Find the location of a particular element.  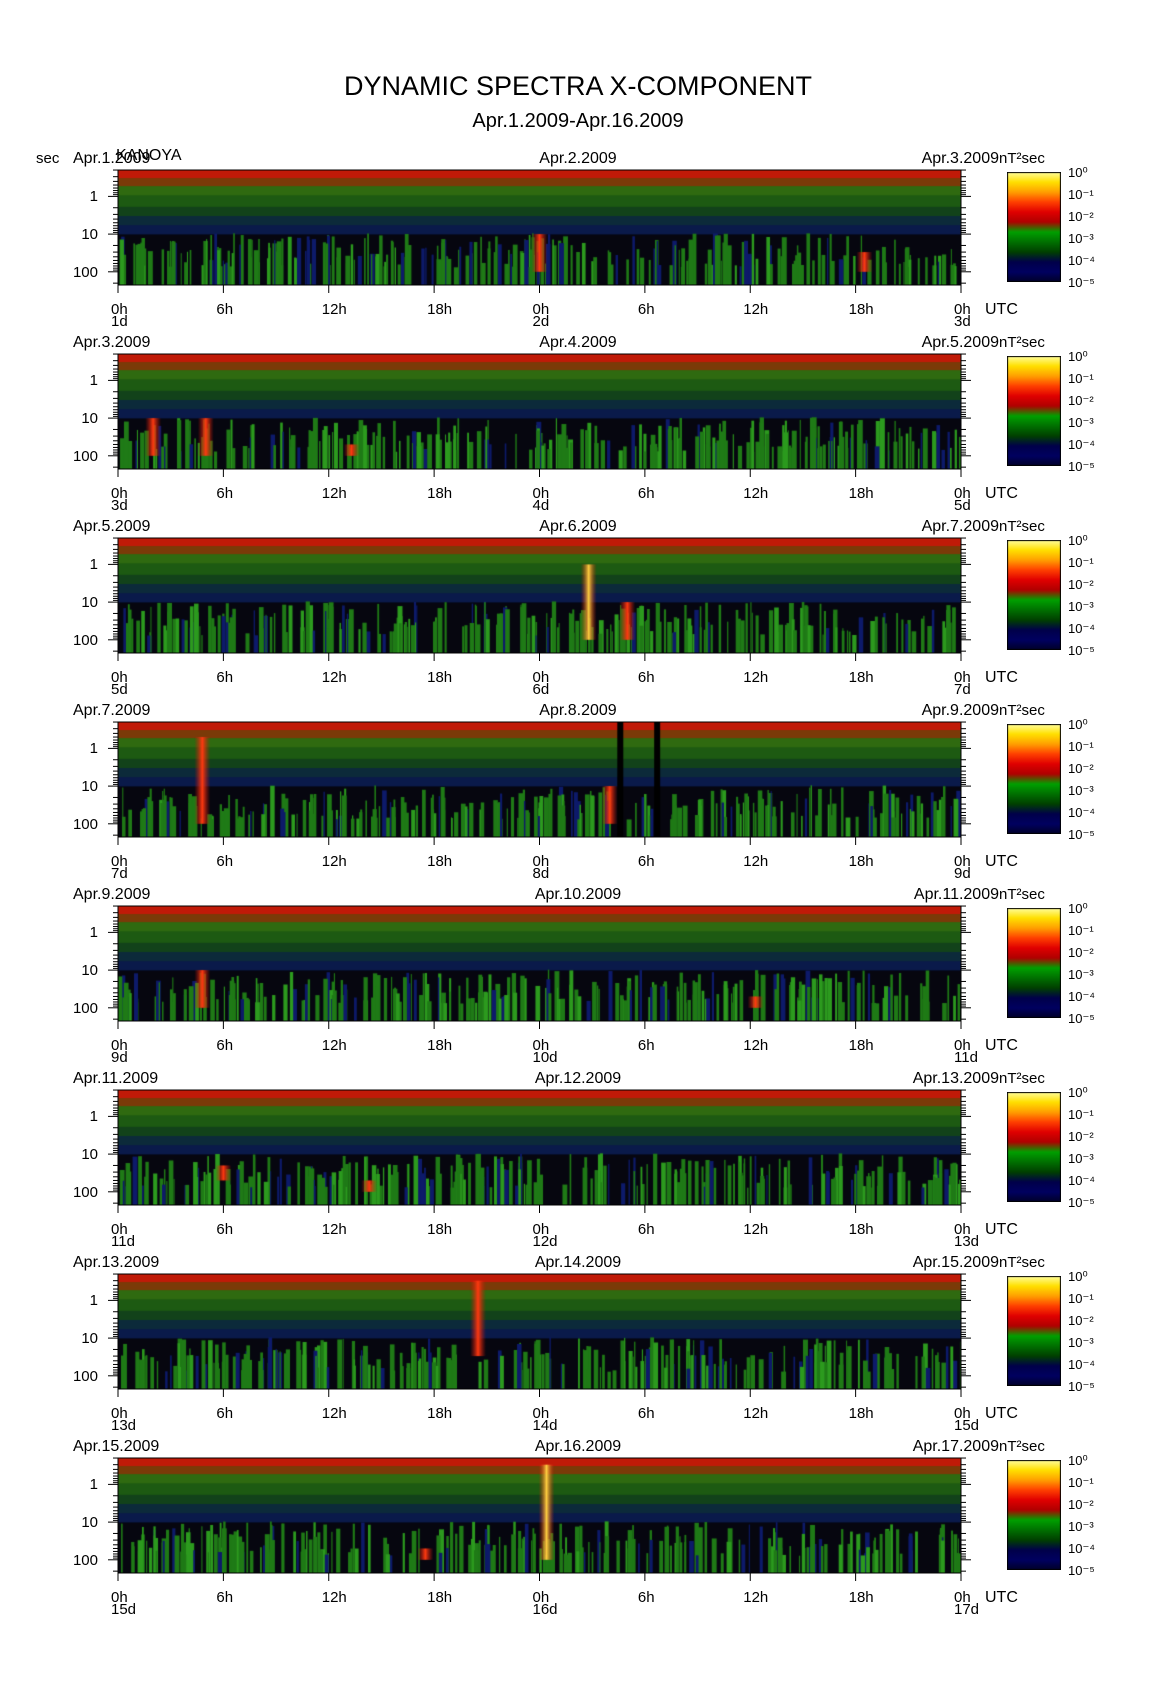

day-label: 3d is located at coordinates (119, 505).